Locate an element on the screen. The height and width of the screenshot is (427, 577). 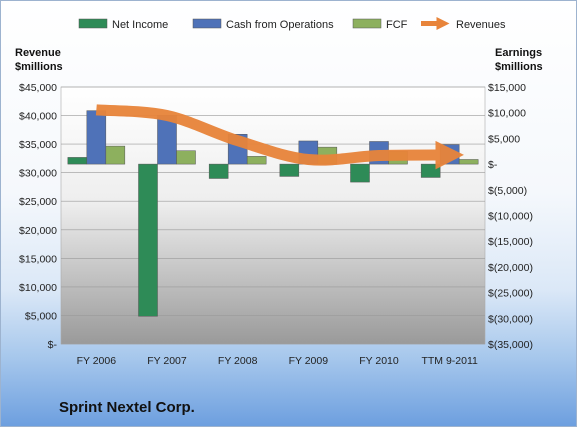
left-tick-label: $20,000 is located at coordinates (38, 231).